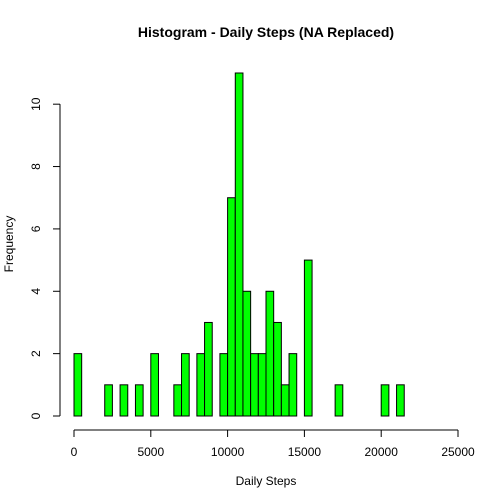  Describe the element at coordinates (273, 444) in the screenshot. I see `x-axis: 0 5000 10000 15000 20000 25000` at that location.